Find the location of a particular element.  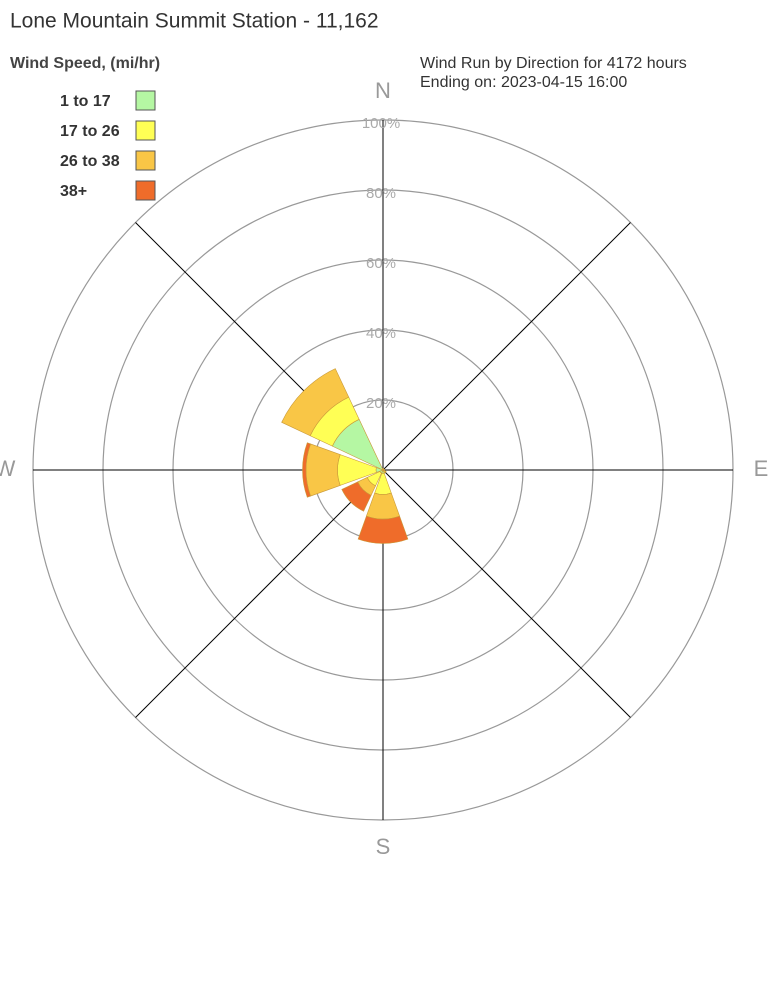

y-tick-label: 60% is located at coordinates (381, 263).